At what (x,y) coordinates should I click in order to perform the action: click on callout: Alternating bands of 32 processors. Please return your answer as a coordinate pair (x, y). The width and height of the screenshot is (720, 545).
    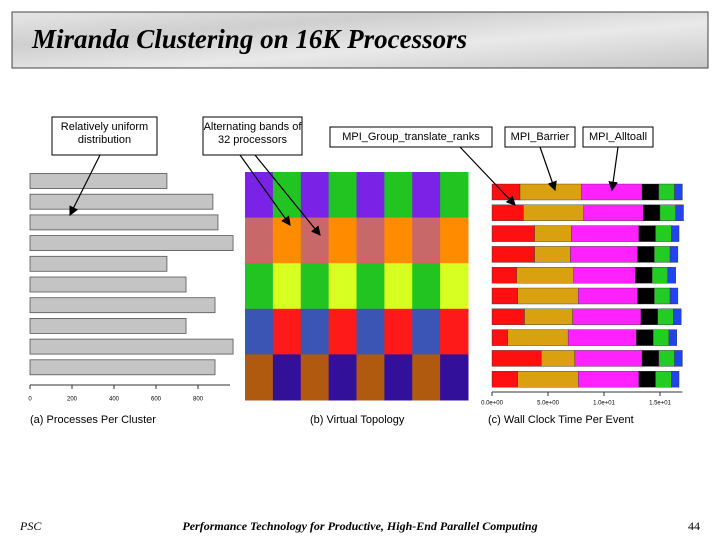
    Looking at the image, I should click on (253, 133).